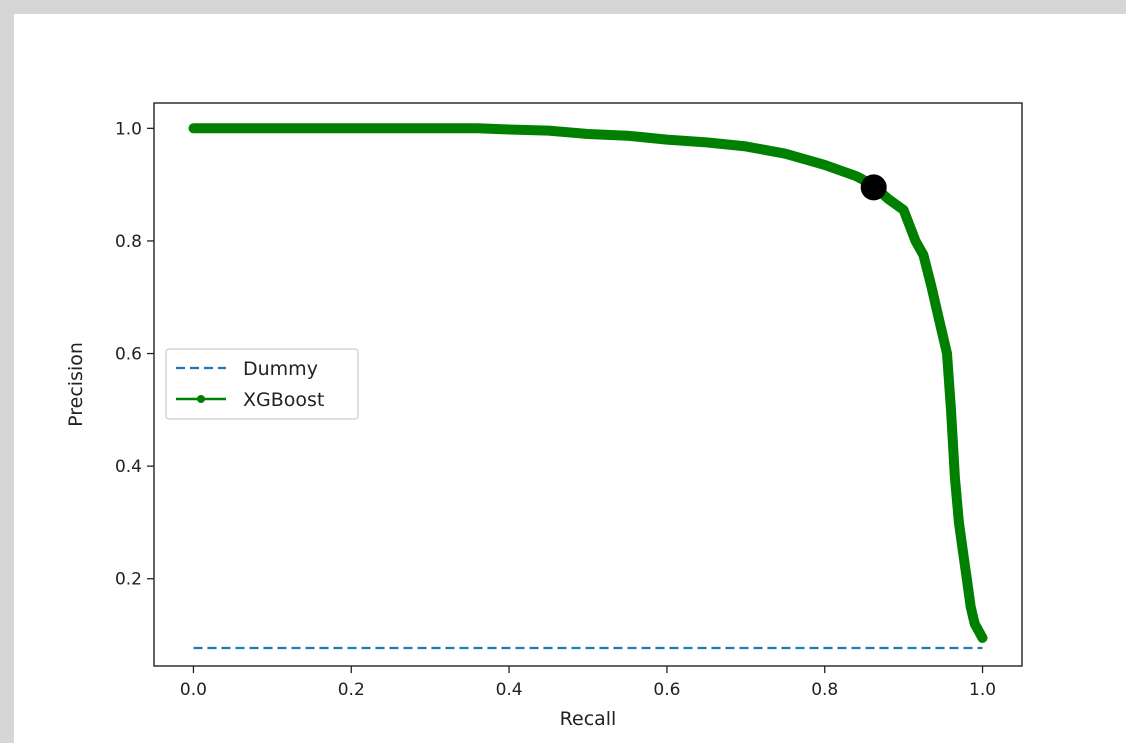  Describe the element at coordinates (128, 129) in the screenshot. I see `y-tick-label: 1.0` at that location.